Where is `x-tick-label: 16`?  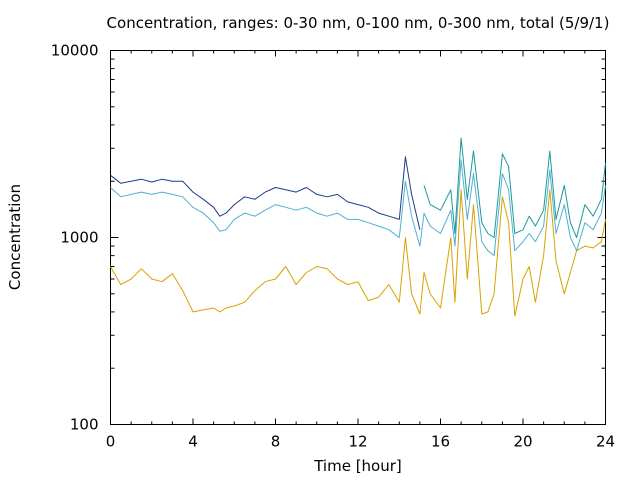
x-tick-label: 16 is located at coordinates (440, 442).